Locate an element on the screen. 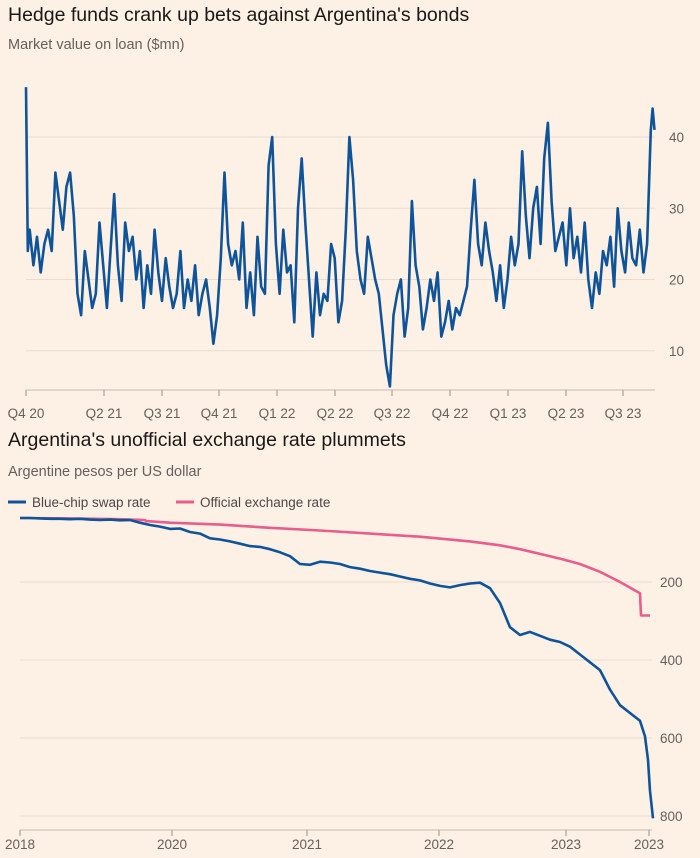  series-line-official is located at coordinates (334, 566).